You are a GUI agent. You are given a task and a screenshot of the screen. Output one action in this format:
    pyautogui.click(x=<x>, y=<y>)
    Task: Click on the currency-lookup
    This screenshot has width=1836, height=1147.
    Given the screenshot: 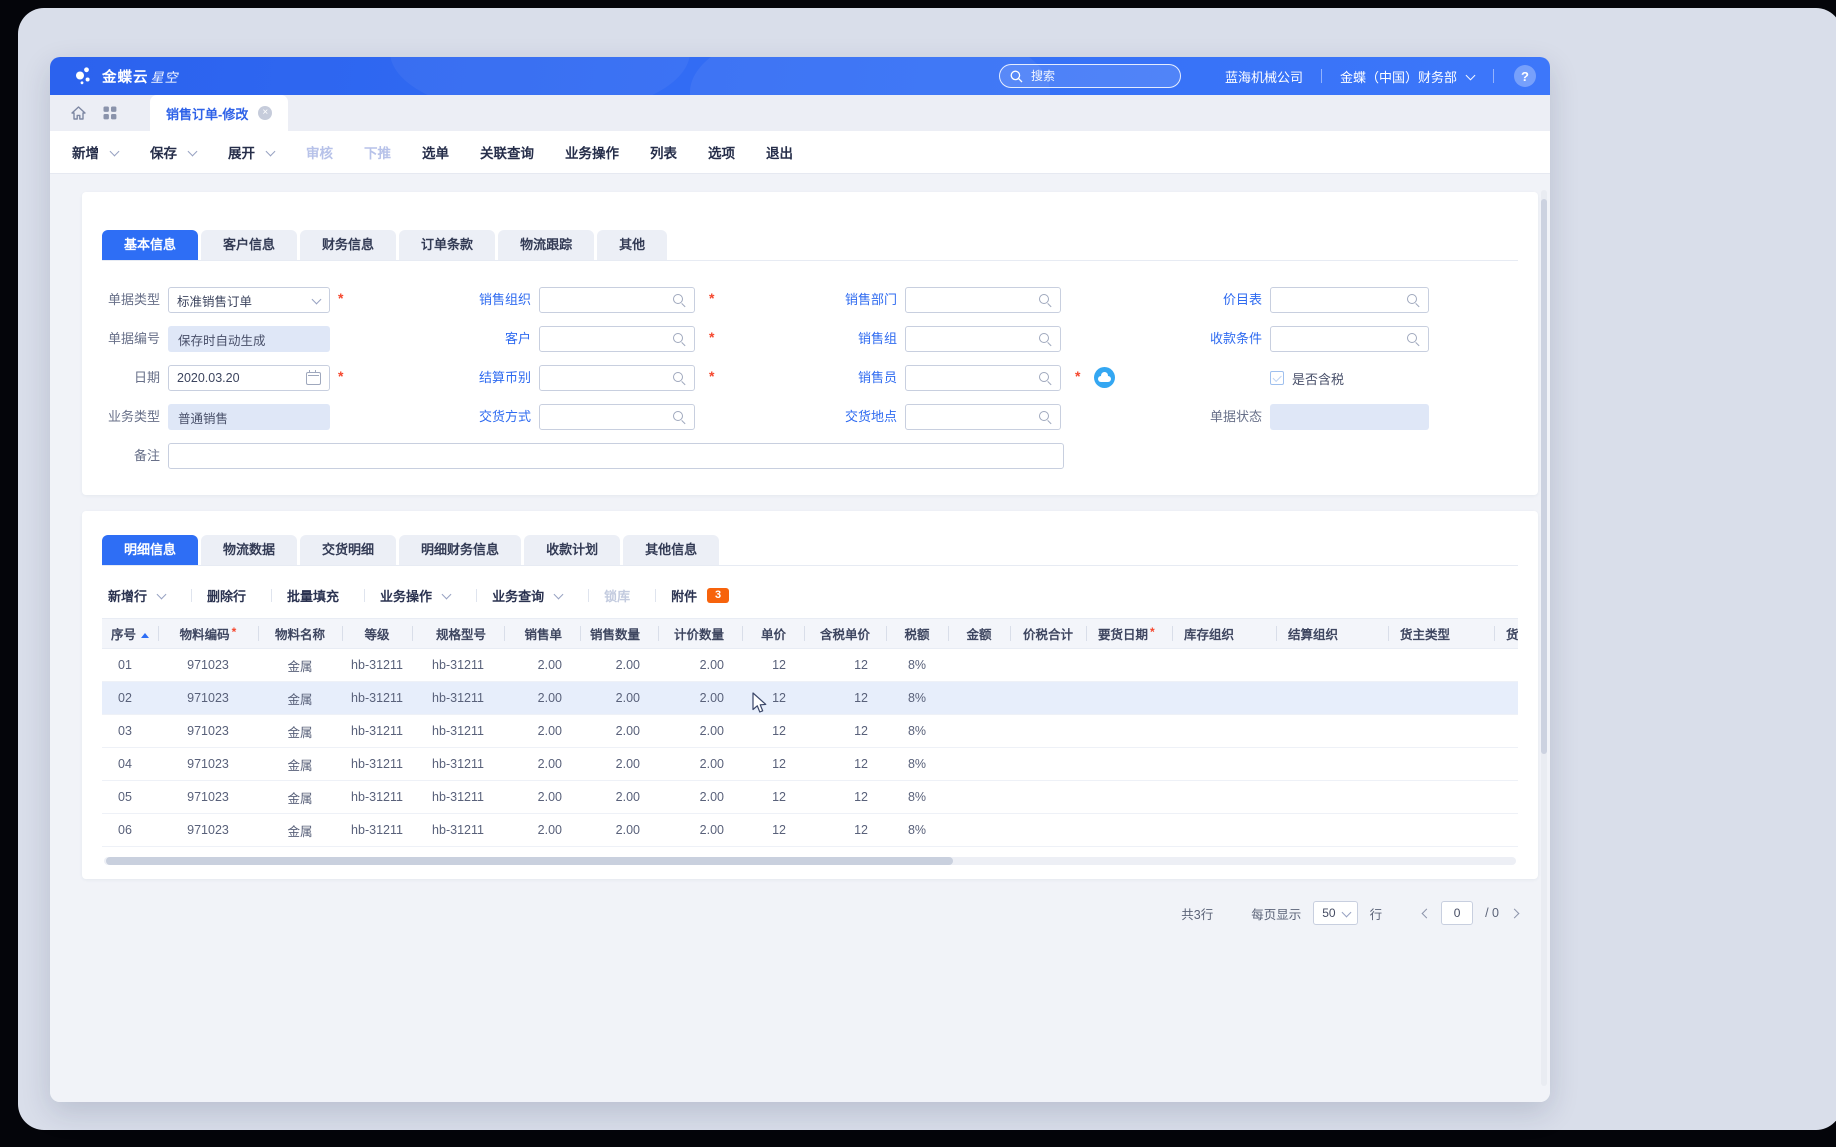 What is the action you would take?
    pyautogui.click(x=617, y=378)
    